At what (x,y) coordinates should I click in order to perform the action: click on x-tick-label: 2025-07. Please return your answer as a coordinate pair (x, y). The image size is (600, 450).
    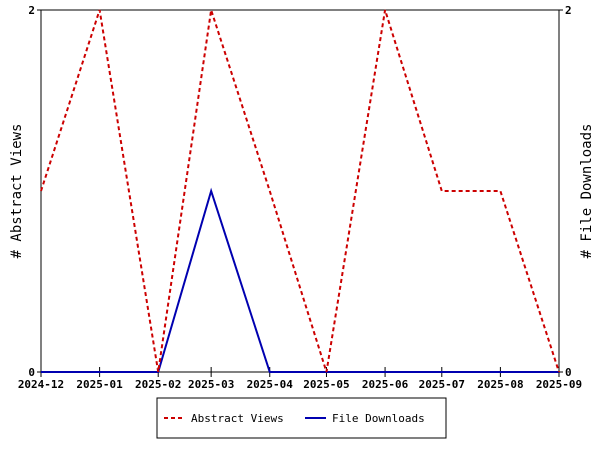
    Looking at the image, I should click on (442, 384).